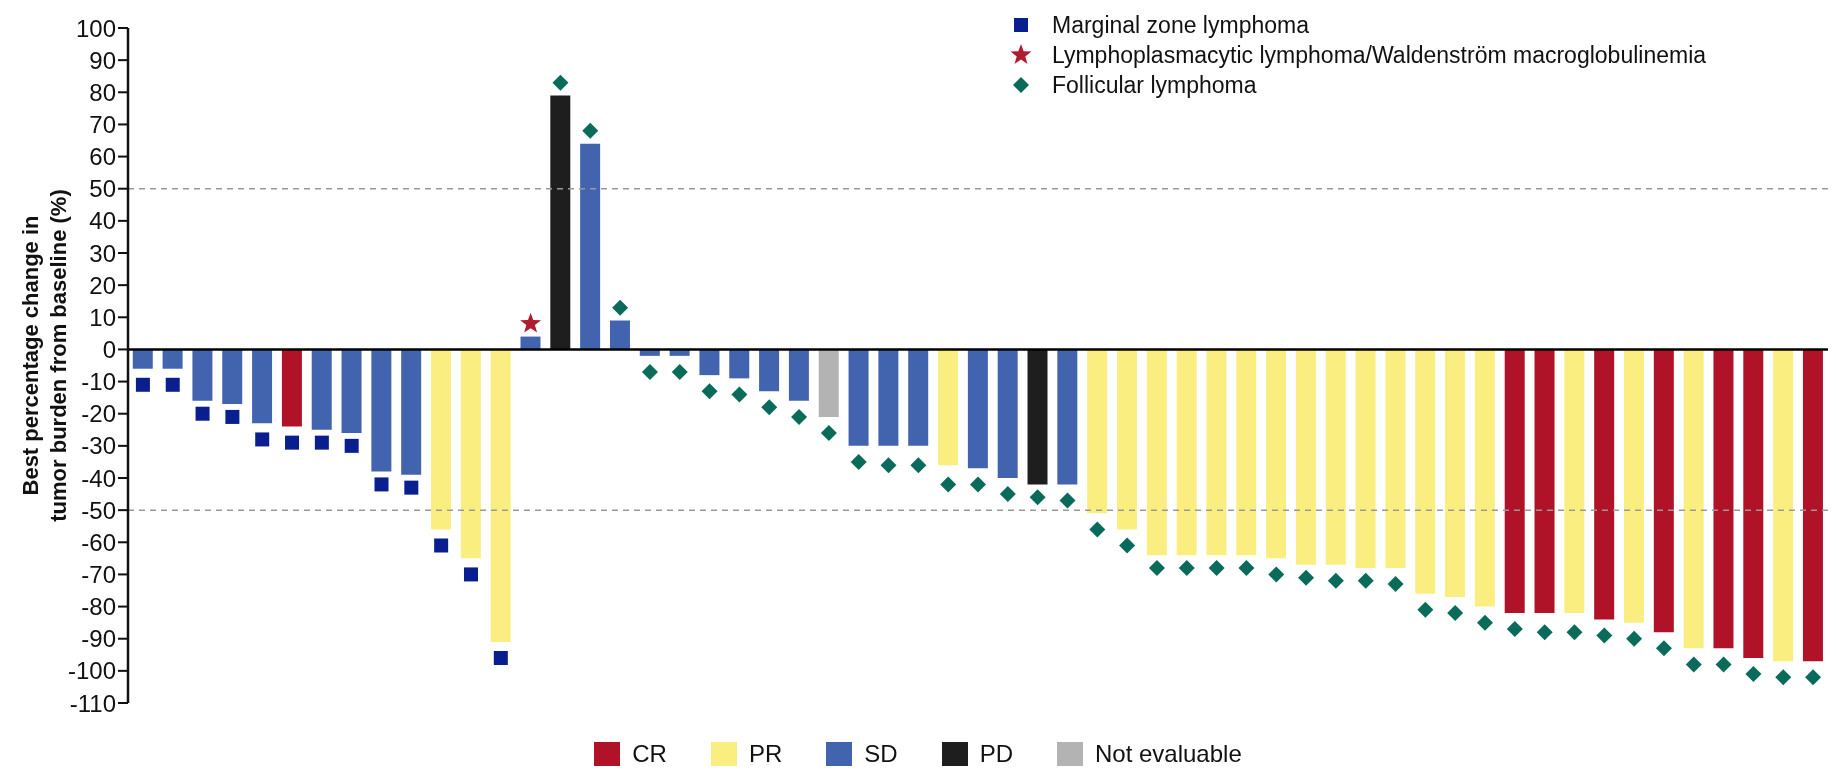 Image resolution: width=1836 pixels, height=782 pixels. What do you see at coordinates (1168, 754) in the screenshot?
I see `legend-label: Not evaluable` at bounding box center [1168, 754].